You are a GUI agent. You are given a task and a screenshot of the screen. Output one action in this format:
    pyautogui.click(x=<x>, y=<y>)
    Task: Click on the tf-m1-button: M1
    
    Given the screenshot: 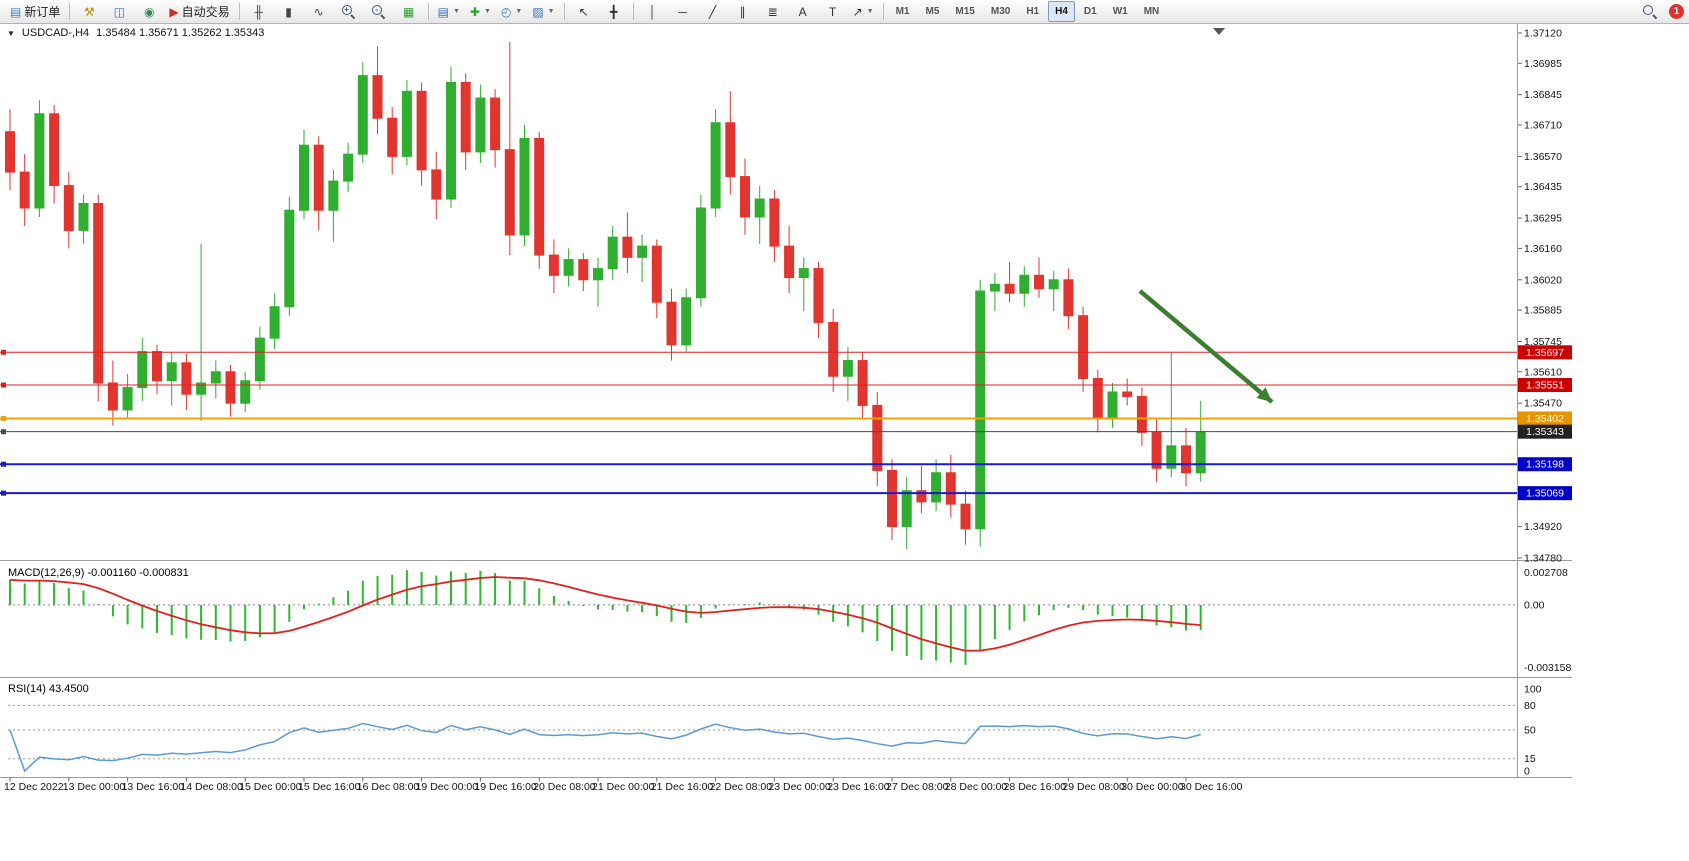 What is the action you would take?
    pyautogui.click(x=902, y=11)
    